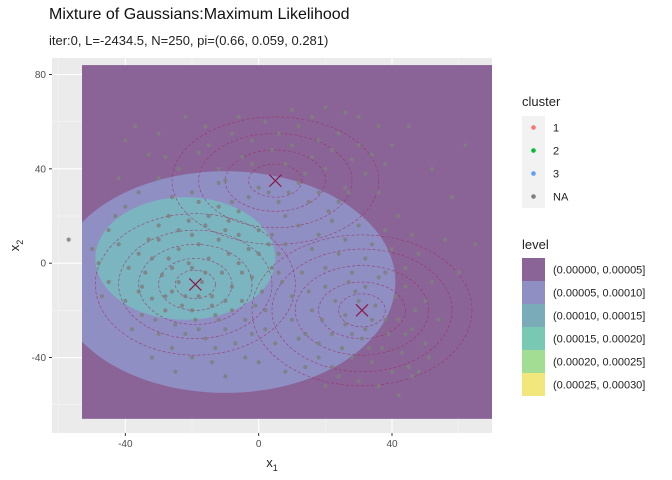 The height and width of the screenshot is (480, 672). Describe the element at coordinates (20, 242) in the screenshot. I see `y-axis-title-sub: 2` at that location.